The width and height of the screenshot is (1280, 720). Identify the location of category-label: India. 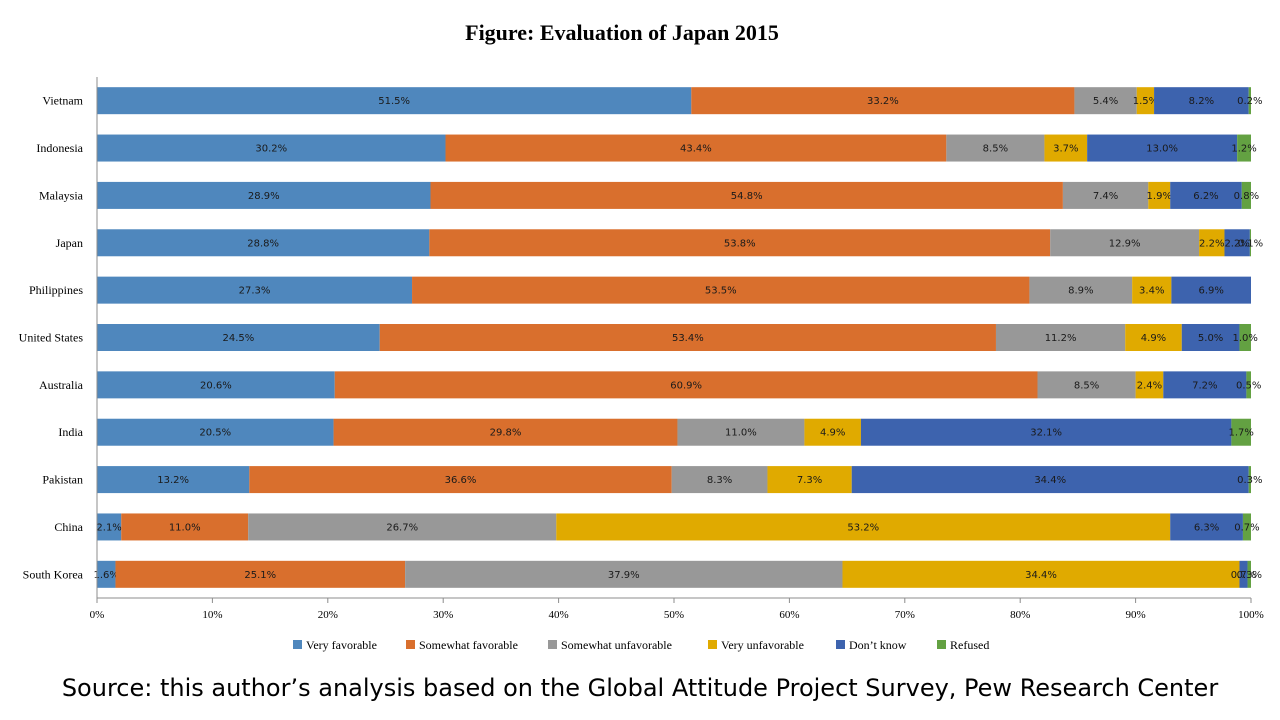
(70, 432).